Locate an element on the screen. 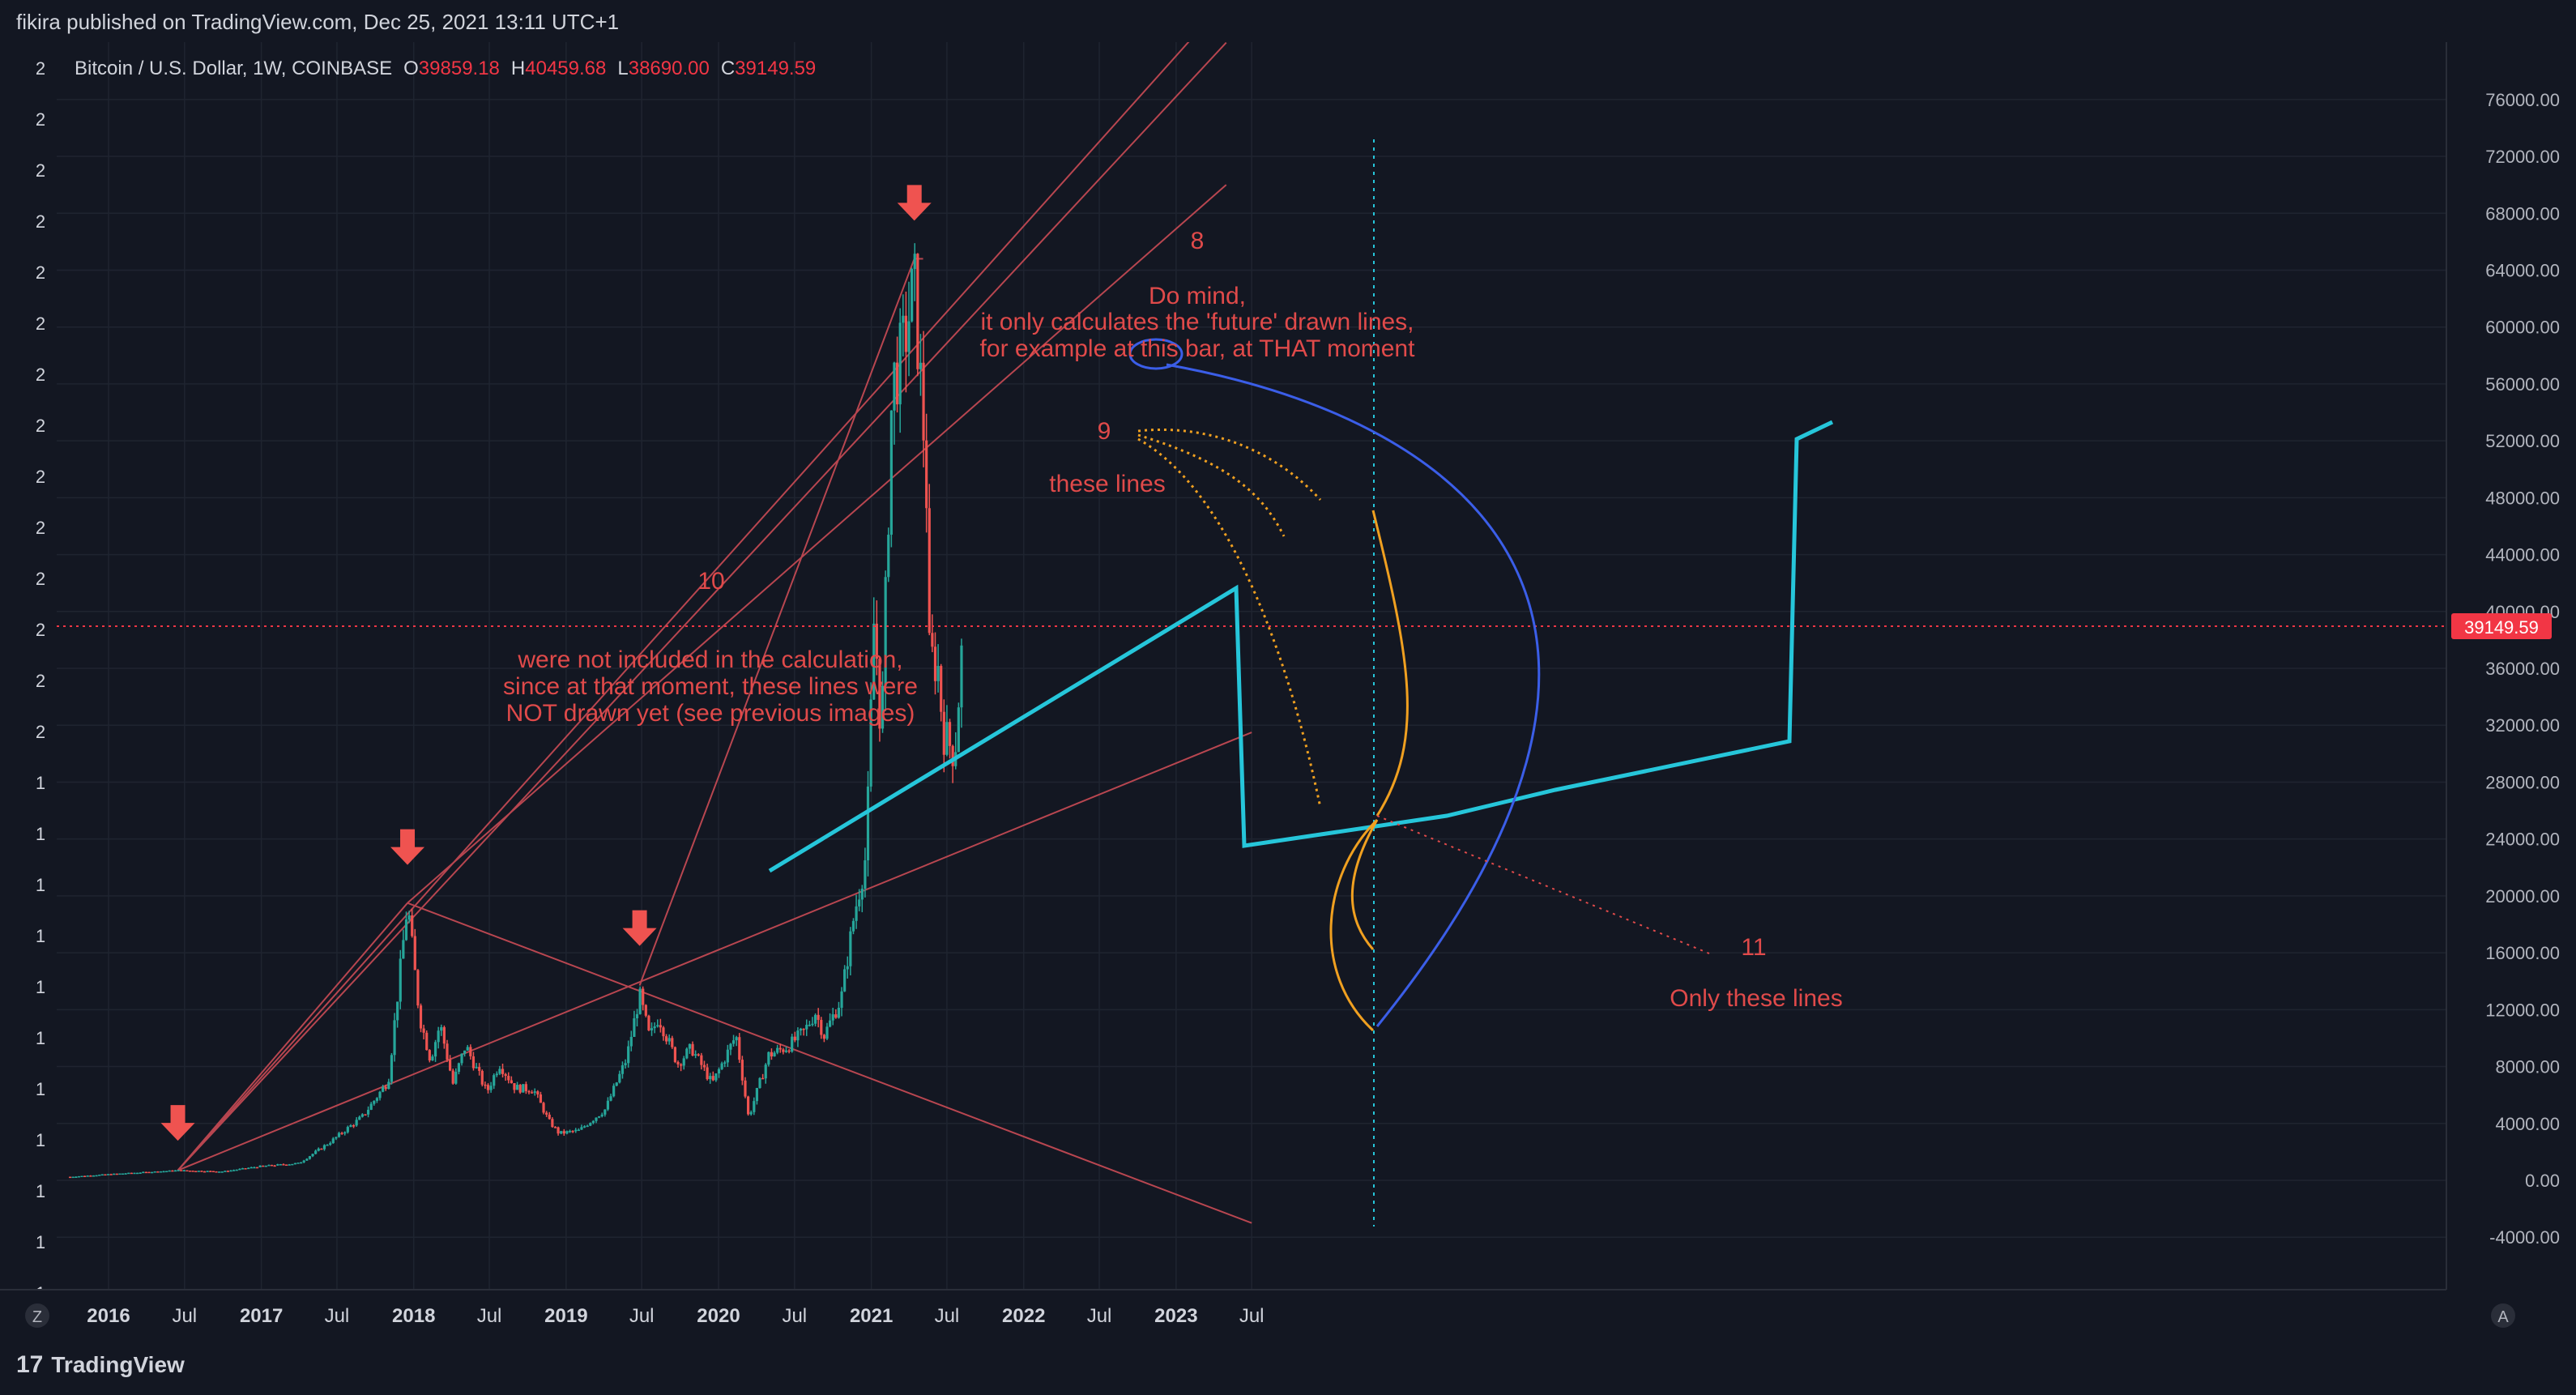 This screenshot has height=1395, width=2576. auto-scale-button: A is located at coordinates (2503, 1315).